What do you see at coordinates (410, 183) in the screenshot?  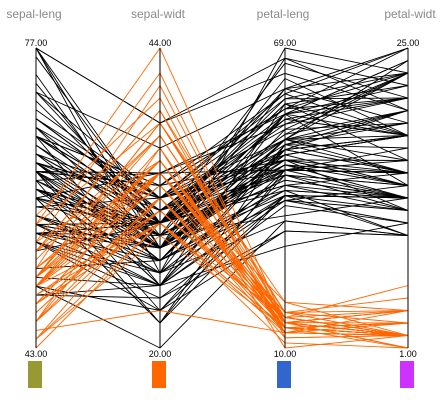 I see `axis-petal-widt: petal-widt 25.00 1.00` at bounding box center [410, 183].